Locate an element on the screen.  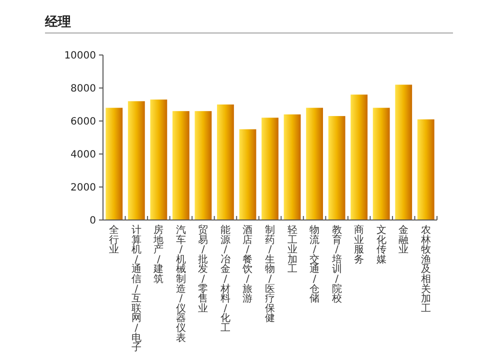
x-tick-label: 酒店/餐饮/旅游 is located at coordinates (247, 264).